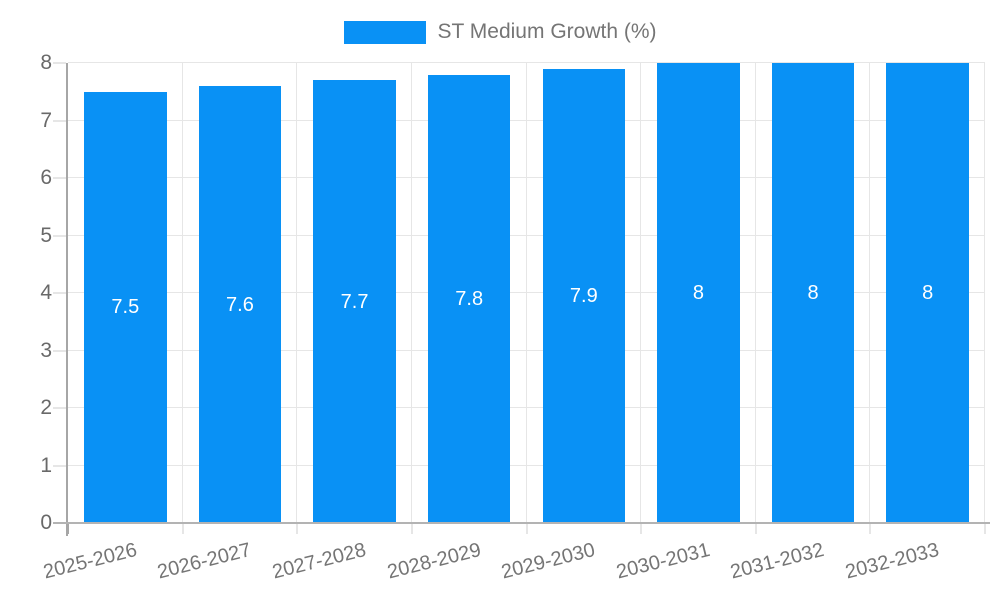 This screenshot has width=1000, height=600. I want to click on bar: 7.7, so click(354, 301).